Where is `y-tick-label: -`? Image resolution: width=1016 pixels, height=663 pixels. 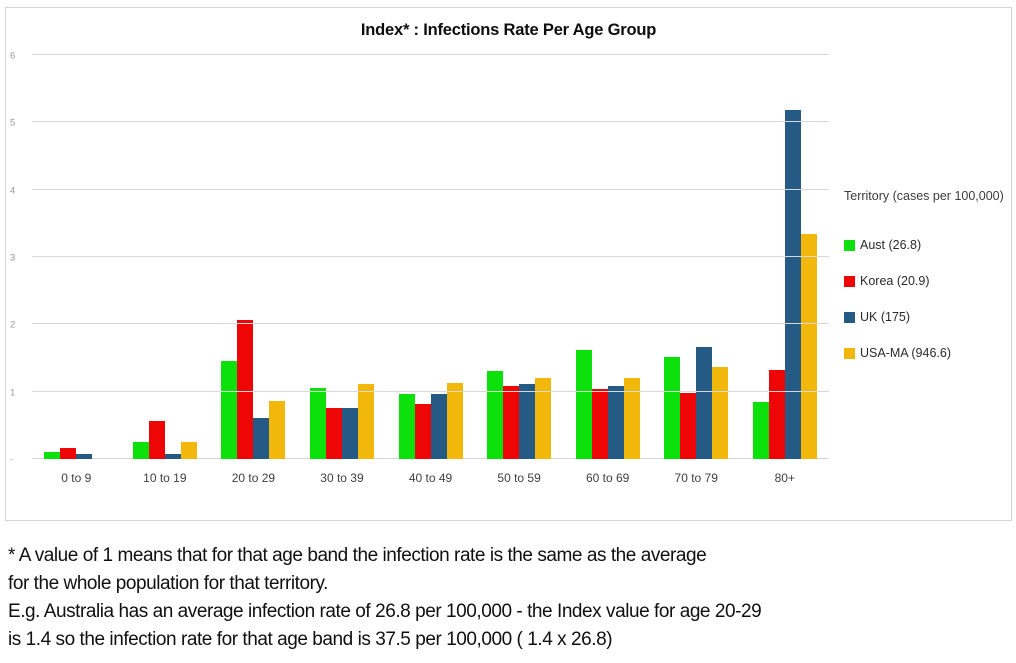
y-tick-label: - is located at coordinates (12, 460).